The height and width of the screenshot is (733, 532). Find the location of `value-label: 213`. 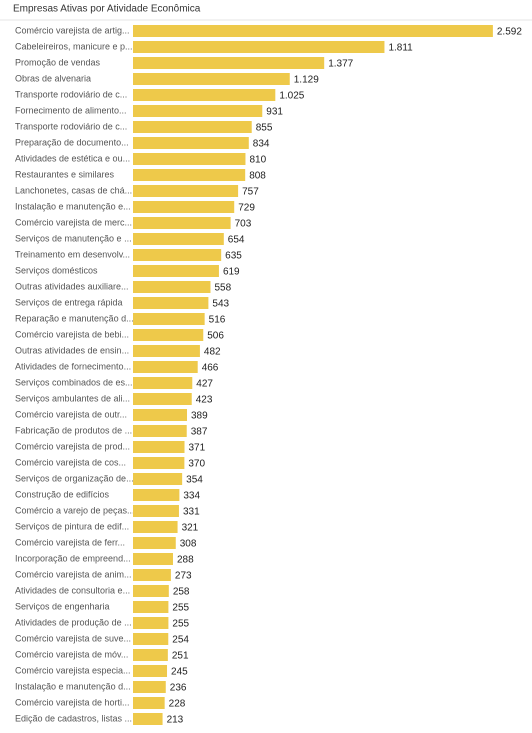

value-label: 213 is located at coordinates (175, 720).